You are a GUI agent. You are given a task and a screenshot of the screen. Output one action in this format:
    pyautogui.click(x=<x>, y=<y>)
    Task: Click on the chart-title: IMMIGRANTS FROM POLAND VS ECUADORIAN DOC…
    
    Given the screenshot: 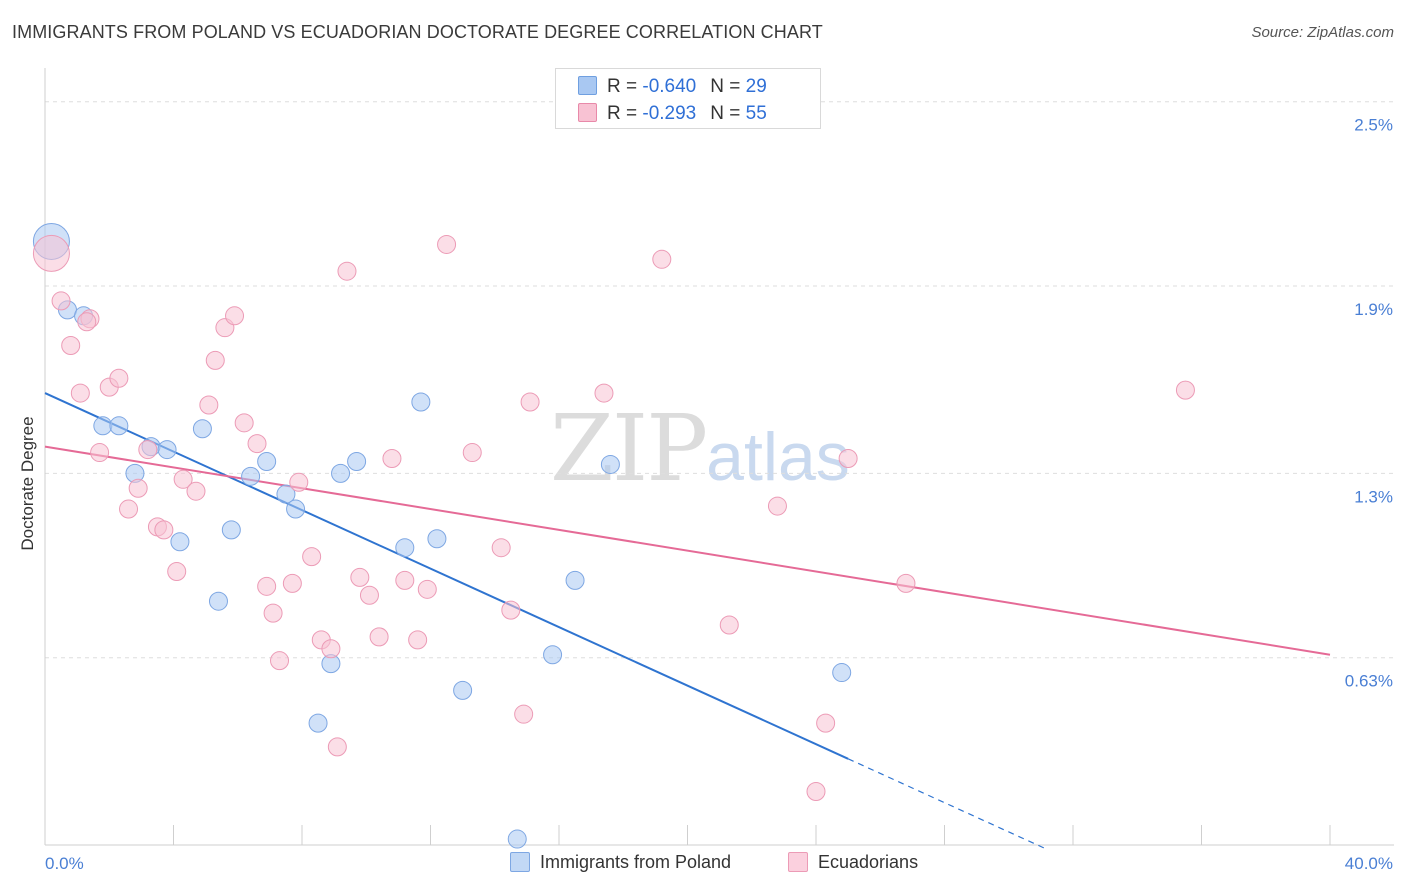 What is the action you would take?
    pyautogui.click(x=417, y=32)
    